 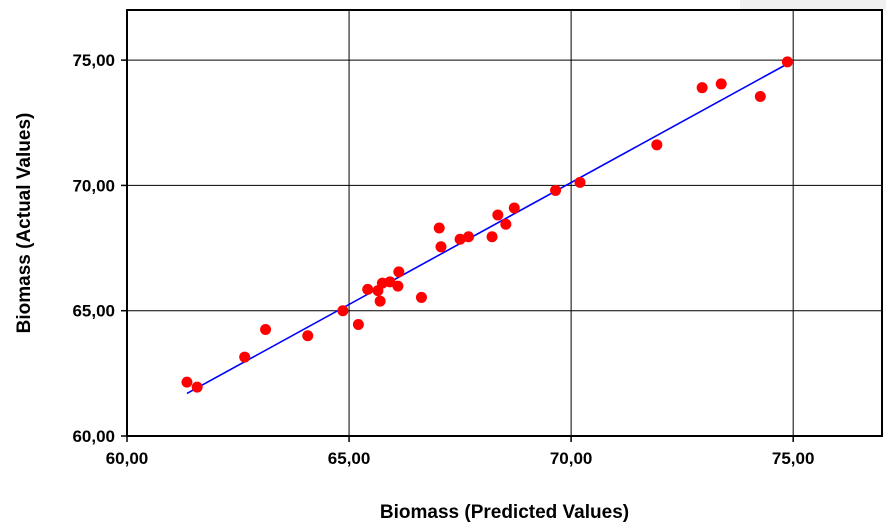 What do you see at coordinates (813, 5) in the screenshot?
I see `corner-box` at bounding box center [813, 5].